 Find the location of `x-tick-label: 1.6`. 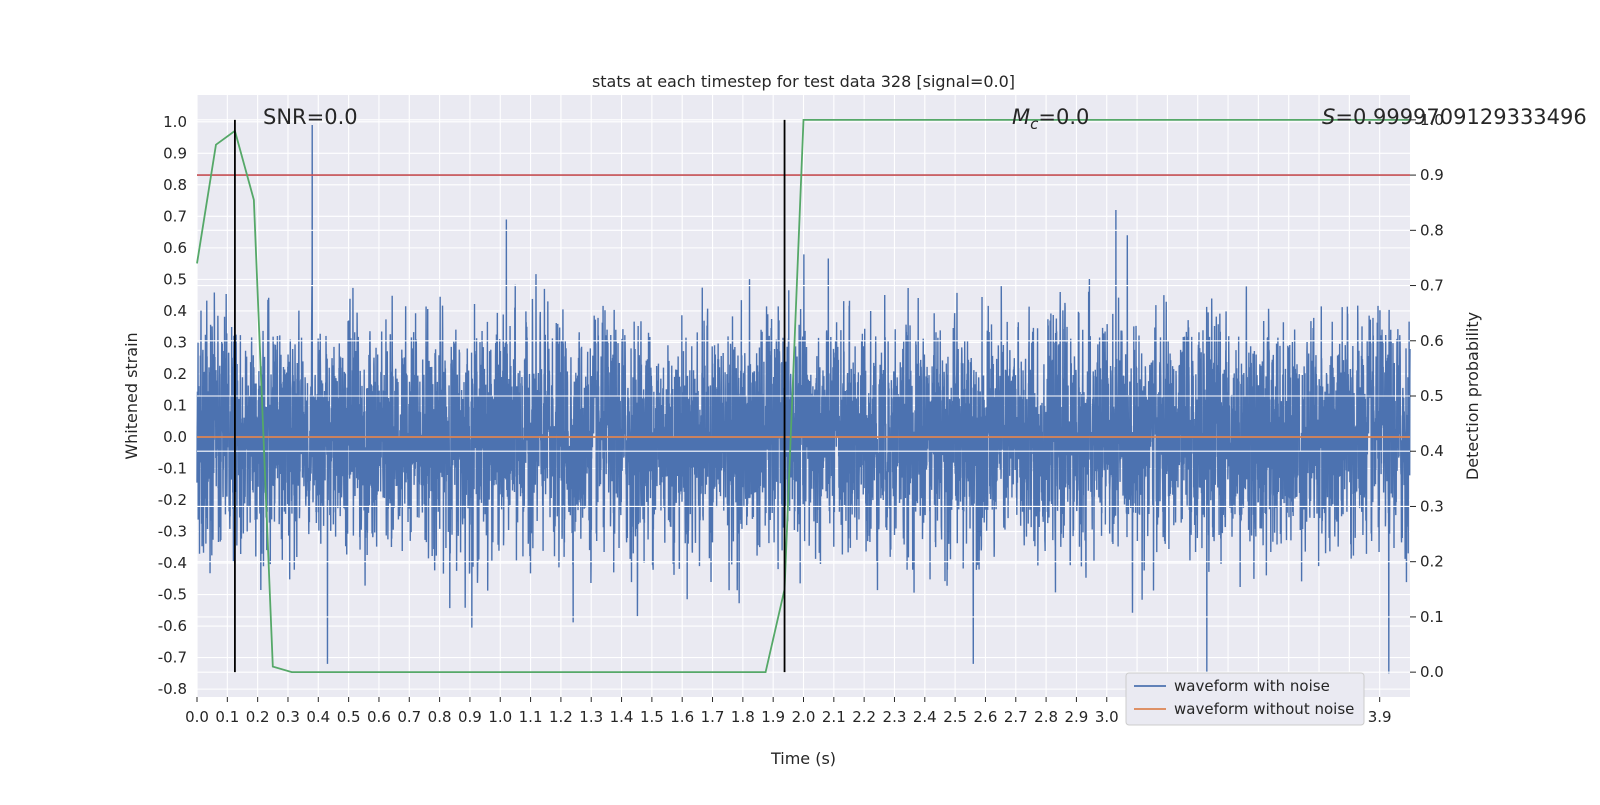

x-tick-label: 1.6 is located at coordinates (682, 717).